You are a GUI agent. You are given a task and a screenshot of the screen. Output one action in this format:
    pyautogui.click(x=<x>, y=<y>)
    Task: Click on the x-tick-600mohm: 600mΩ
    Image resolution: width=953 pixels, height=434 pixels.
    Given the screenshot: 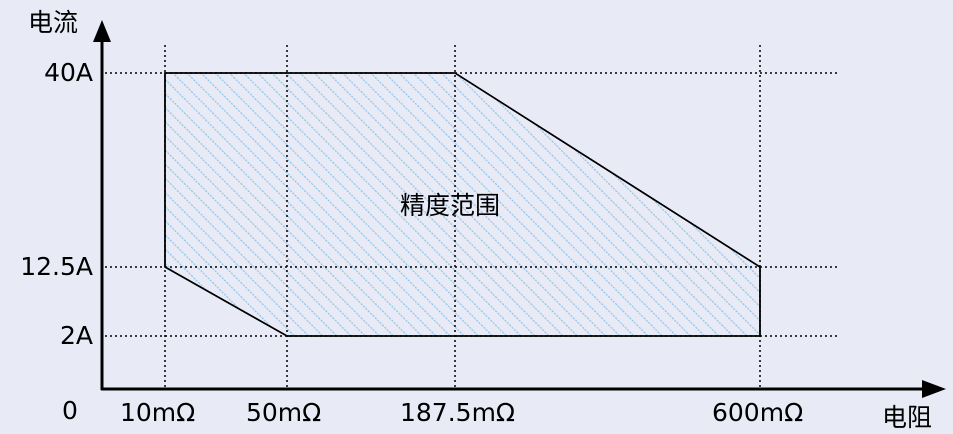 What is the action you would take?
    pyautogui.click(x=758, y=412)
    